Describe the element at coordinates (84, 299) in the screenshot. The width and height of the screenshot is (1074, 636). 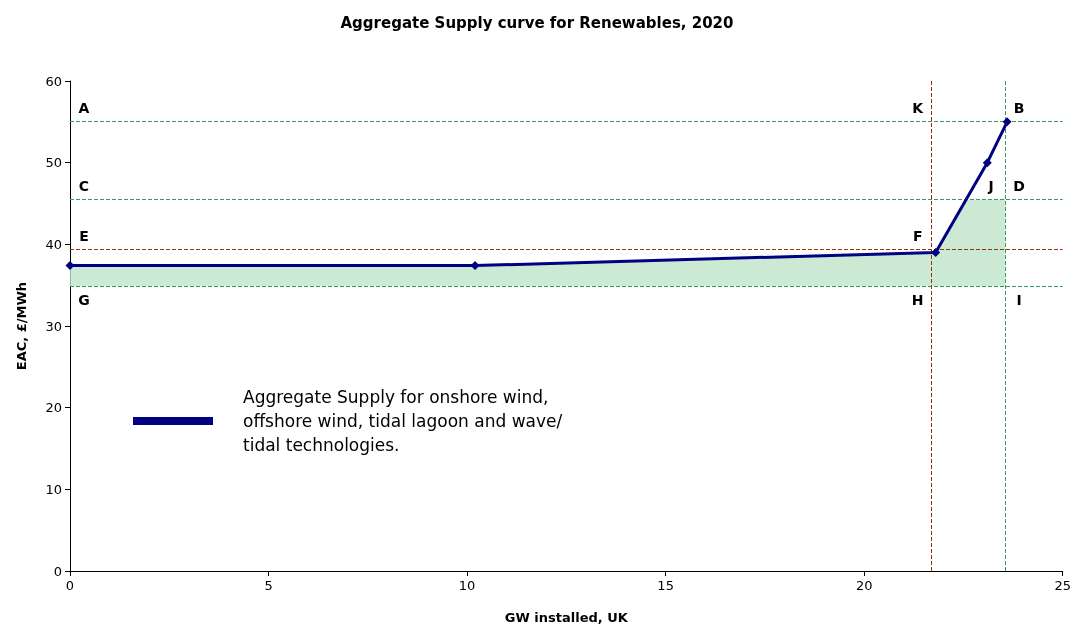
I see `annotation: G` at that location.